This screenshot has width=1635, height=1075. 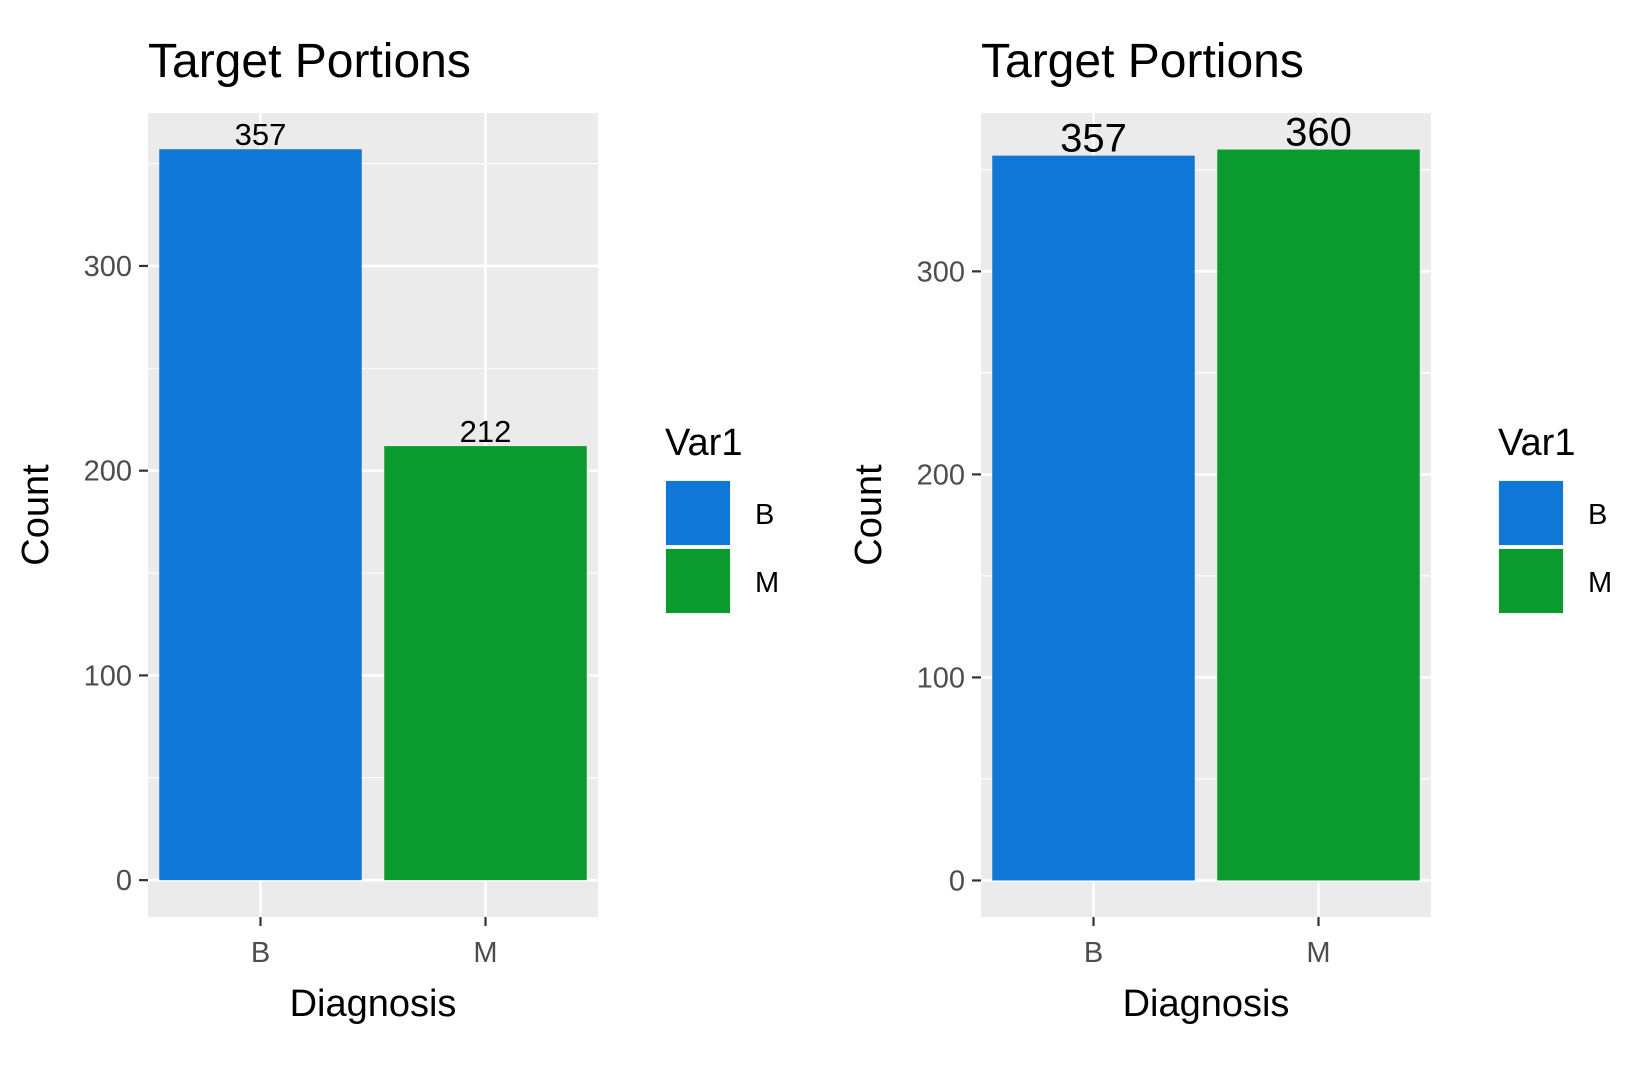 I want to click on data-label-m: 360, so click(x=1318, y=133).